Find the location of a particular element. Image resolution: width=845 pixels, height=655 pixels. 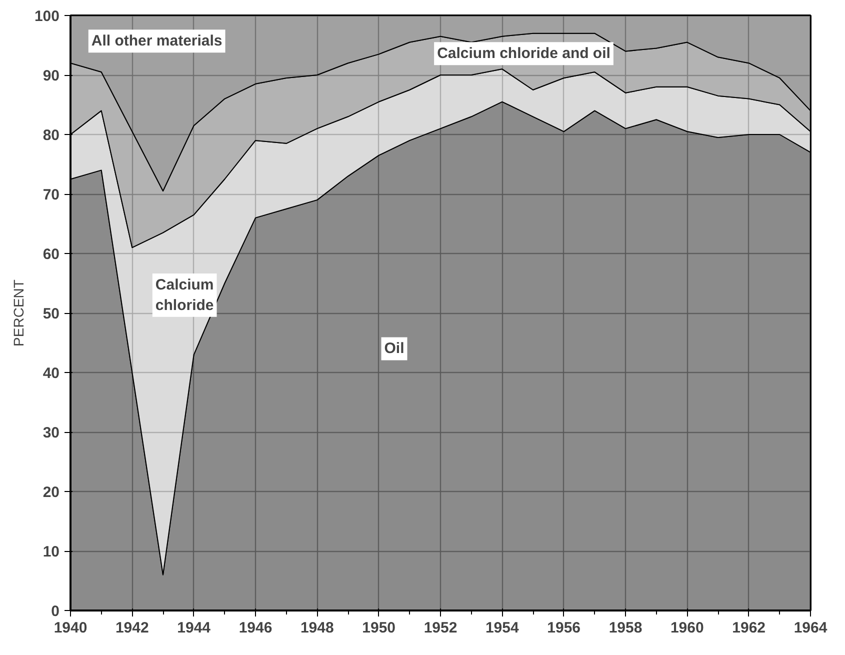

y-tick-label: 40 is located at coordinates (51, 373).